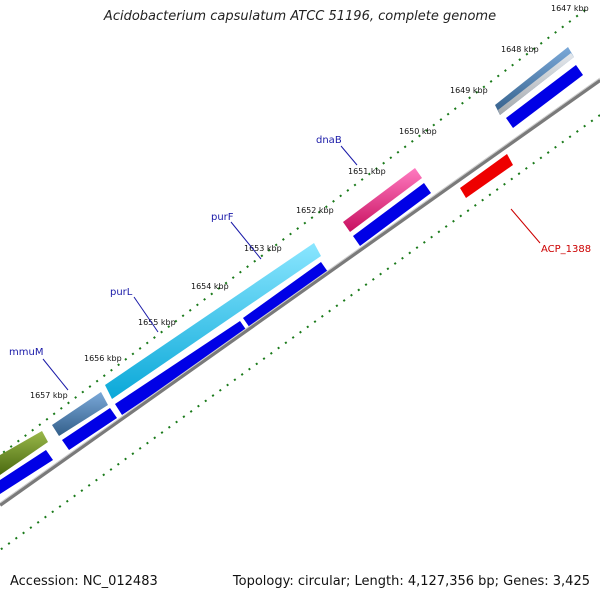  I want to click on gene-mmuM-feature, so click(80, 414).